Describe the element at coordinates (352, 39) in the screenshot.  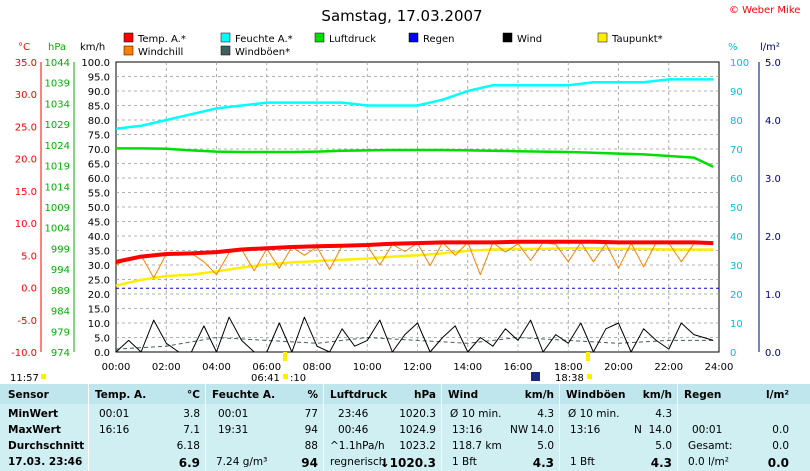
I see `legend-label: Luftdruck` at that location.